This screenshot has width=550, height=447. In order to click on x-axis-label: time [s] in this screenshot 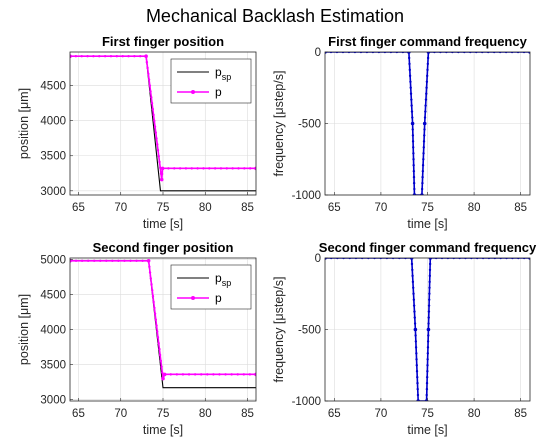, I will do `click(427, 224)`.